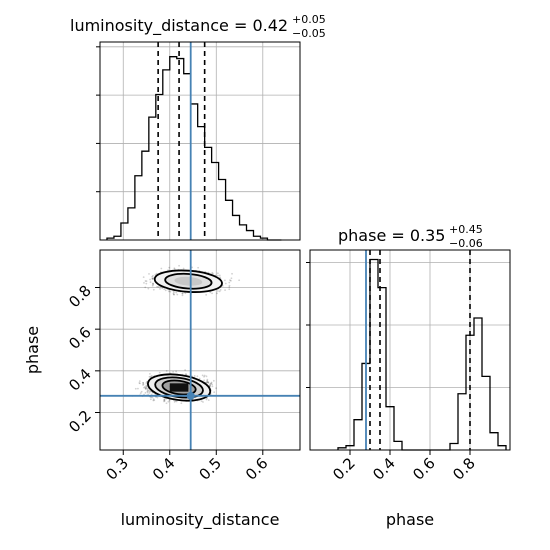  What do you see at coordinates (309, 19) in the screenshot?
I see `luminosity-distance-title-upper: +0.05` at bounding box center [309, 19].